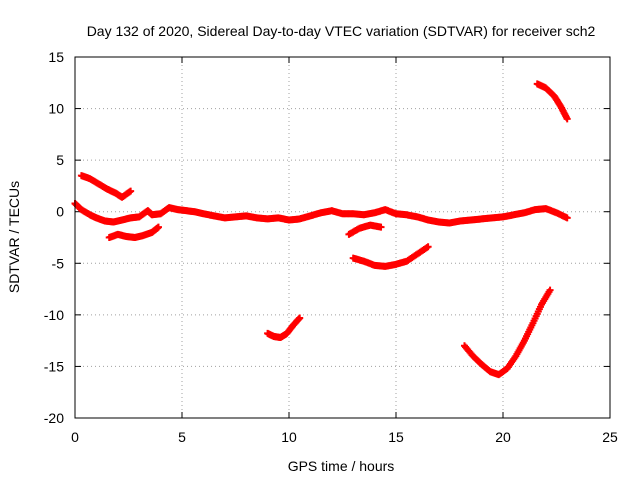  I want to click on y-tick-label: 0, so click(60, 212).